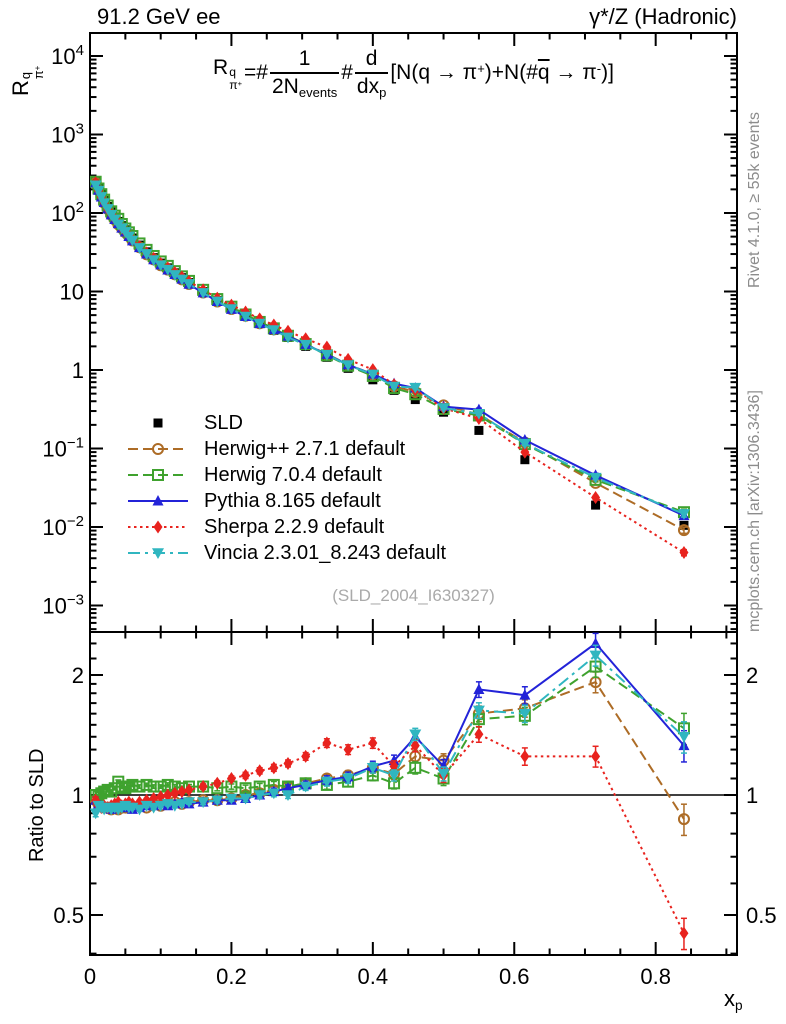 This screenshot has width=786, height=1024. Describe the element at coordinates (78, 795) in the screenshot. I see `ratio-tick-label: 1` at that location.